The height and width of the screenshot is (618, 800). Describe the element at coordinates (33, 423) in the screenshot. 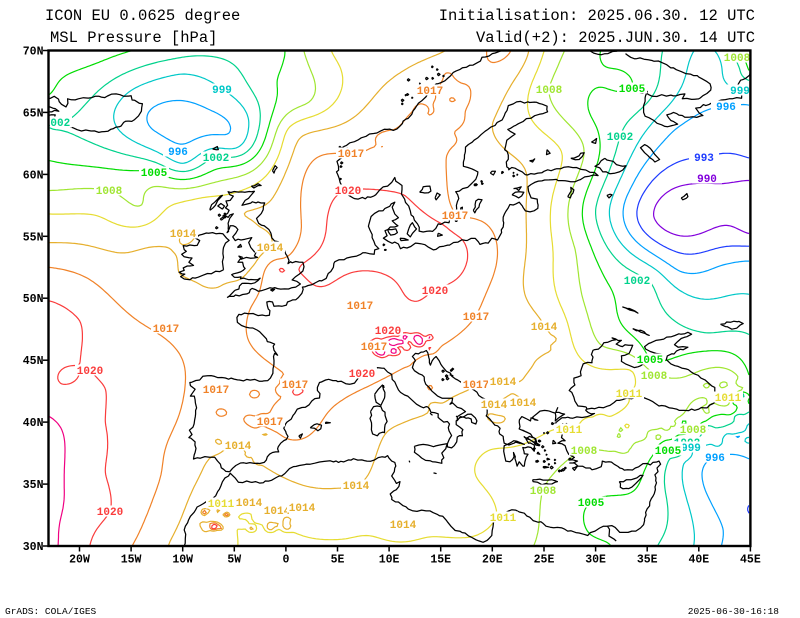

I see `svg-text: 40N` at that location.